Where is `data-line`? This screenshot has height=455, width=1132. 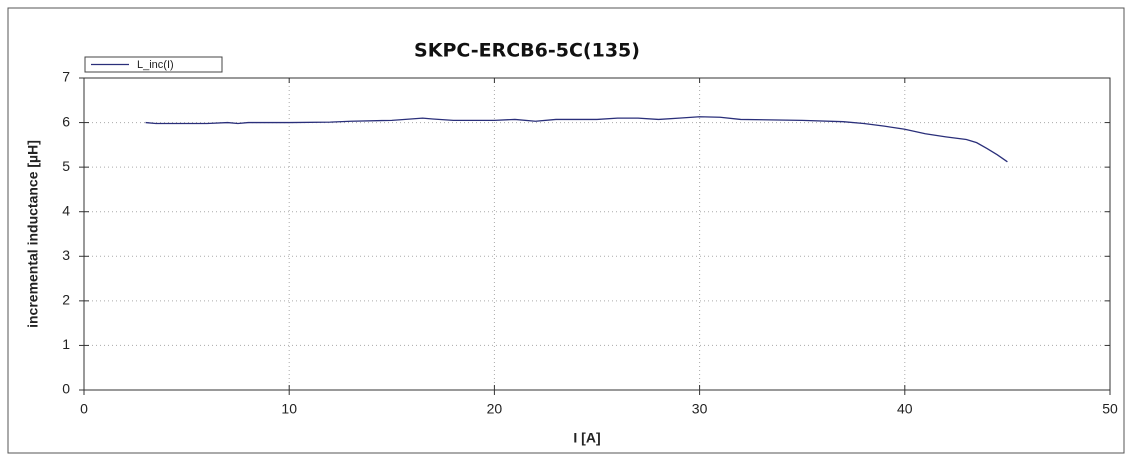
data-line is located at coordinates (576, 139).